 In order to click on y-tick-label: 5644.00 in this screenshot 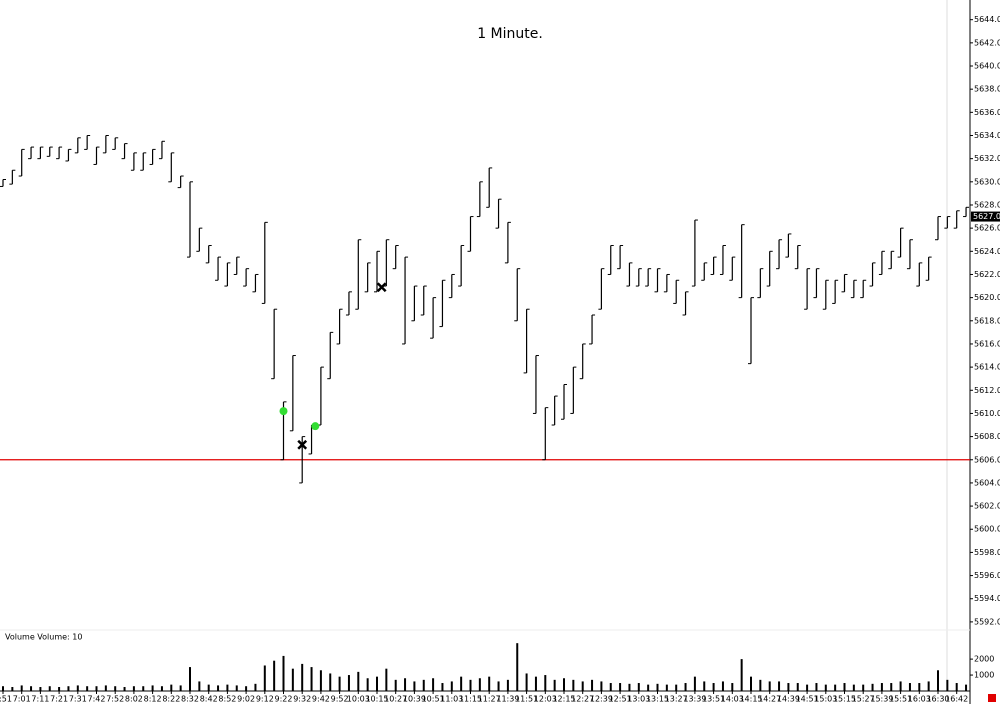, I will do `click(987, 19)`.